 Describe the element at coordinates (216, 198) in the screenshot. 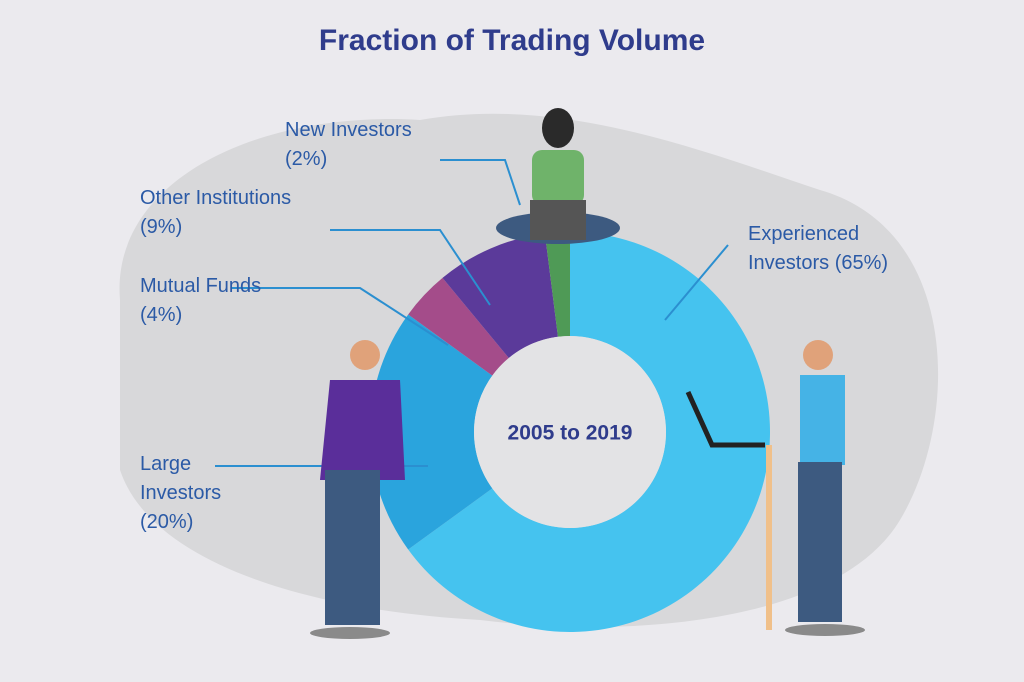

I see `category-label: Other Institutions` at that location.